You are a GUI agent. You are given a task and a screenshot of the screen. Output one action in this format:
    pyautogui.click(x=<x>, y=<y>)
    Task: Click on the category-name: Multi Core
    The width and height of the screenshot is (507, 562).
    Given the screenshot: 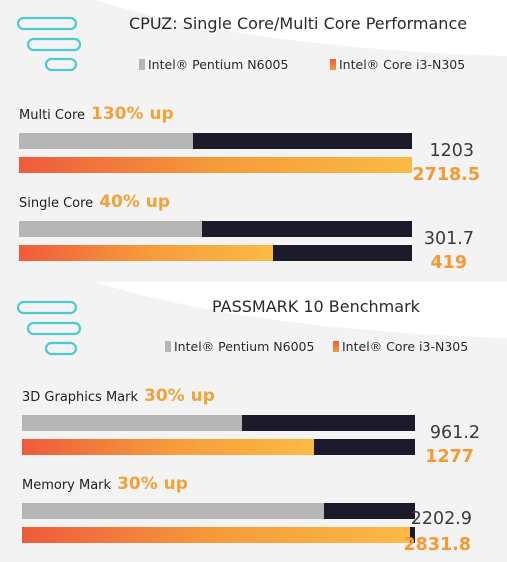 What is the action you would take?
    pyautogui.click(x=52, y=115)
    